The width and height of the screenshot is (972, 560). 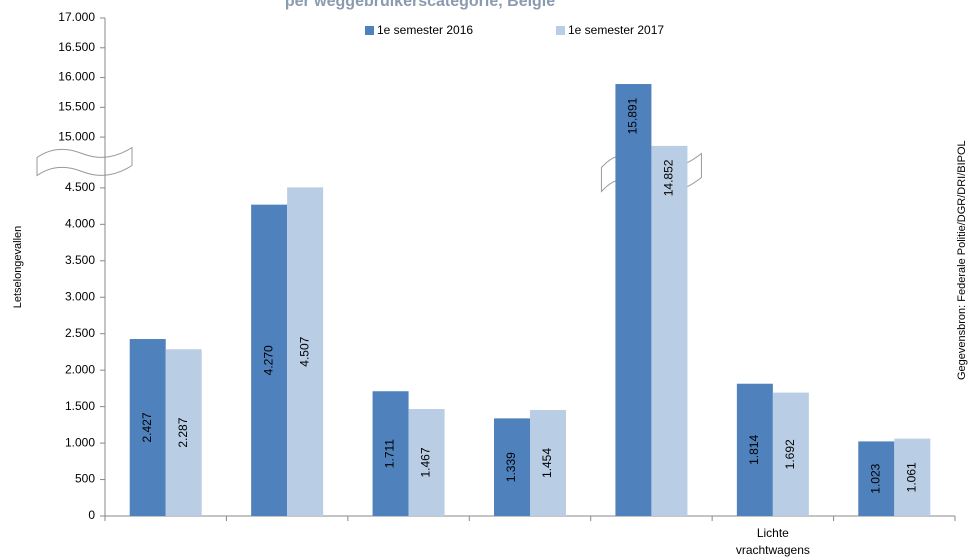 What do you see at coordinates (773, 541) in the screenshot?
I see `x-tick-label: Lichte vrachtwagens` at bounding box center [773, 541].